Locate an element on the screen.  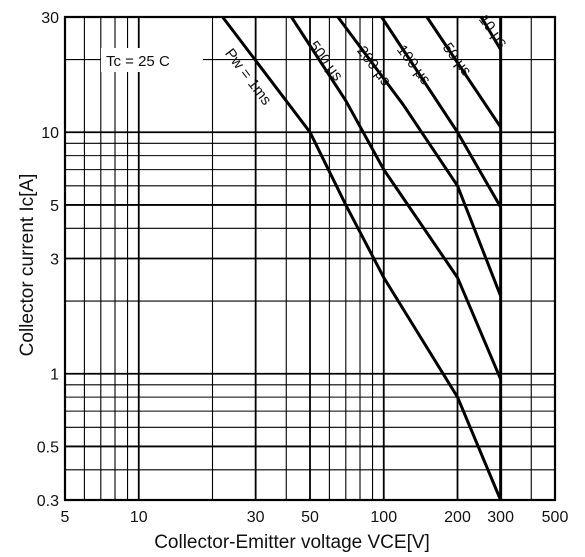
y-tick-label: 0.5 is located at coordinates (48, 447).